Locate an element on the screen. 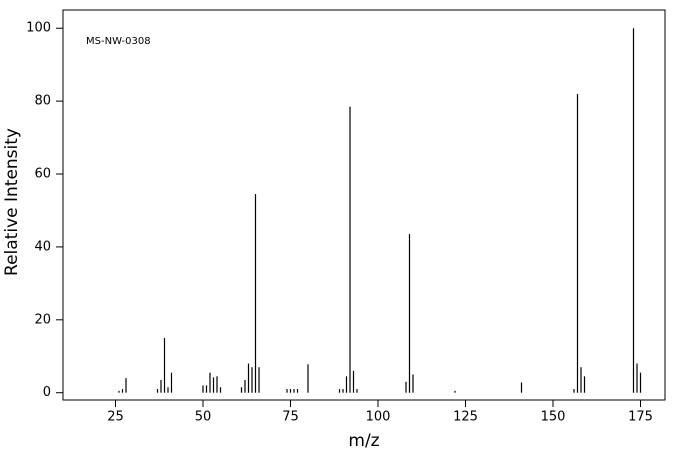 This screenshot has height=455, width=676. y-tick-label: 20 is located at coordinates (42, 319).